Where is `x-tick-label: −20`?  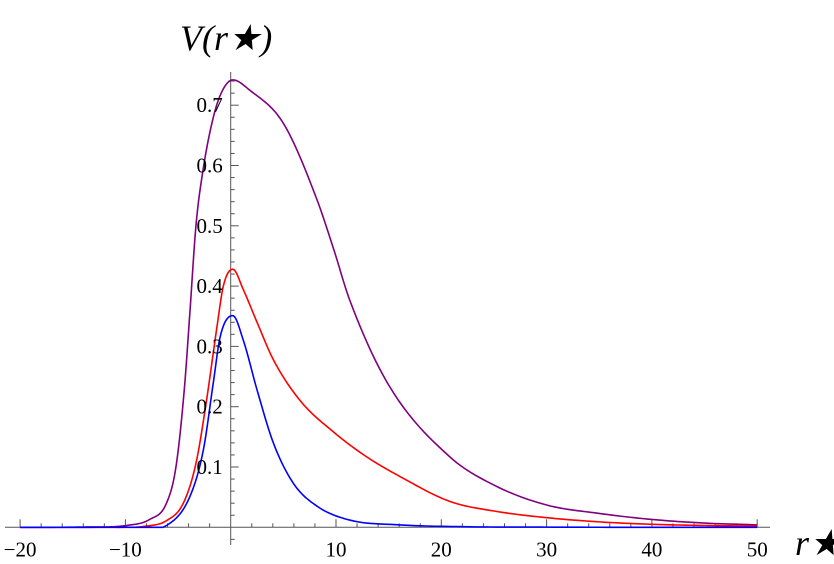
x-tick-label: −20 is located at coordinates (20, 549).